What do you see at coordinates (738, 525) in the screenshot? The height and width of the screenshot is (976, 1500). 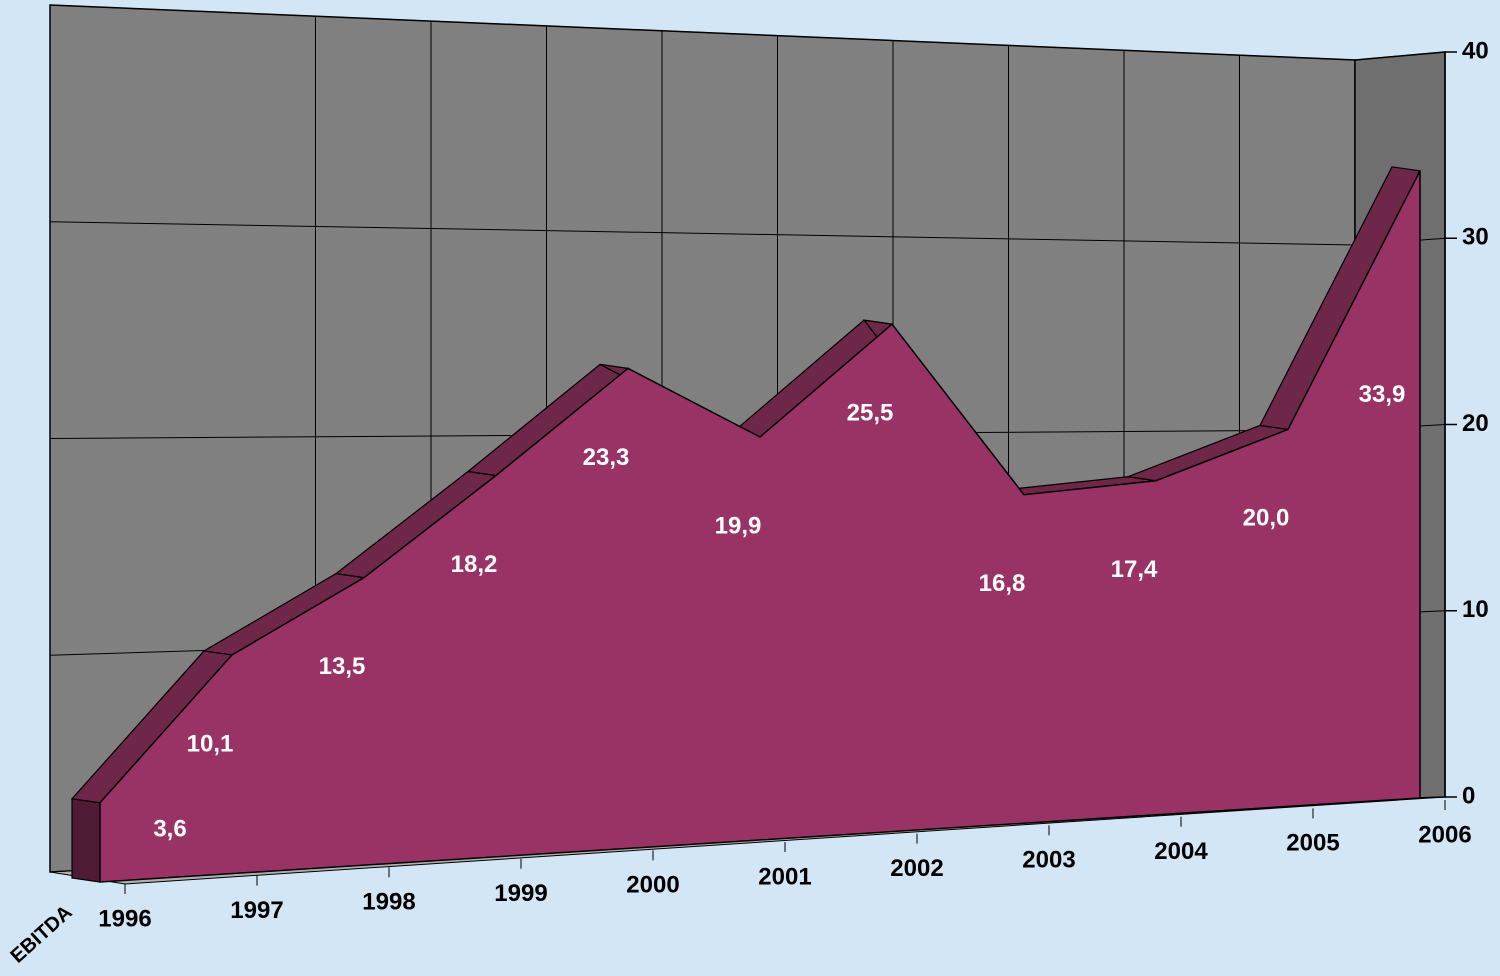 I see `value-label: 19,9` at bounding box center [738, 525].